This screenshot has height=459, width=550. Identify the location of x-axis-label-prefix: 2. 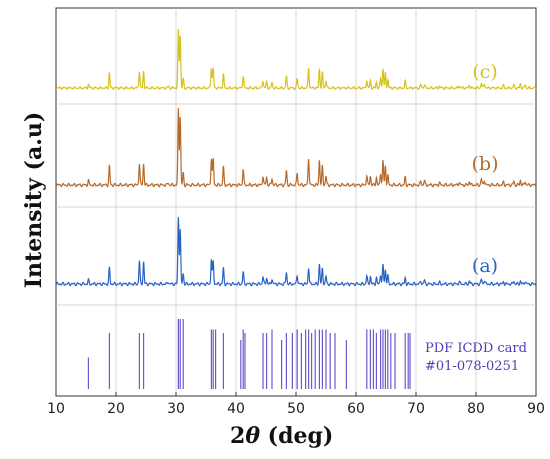
(238, 436).